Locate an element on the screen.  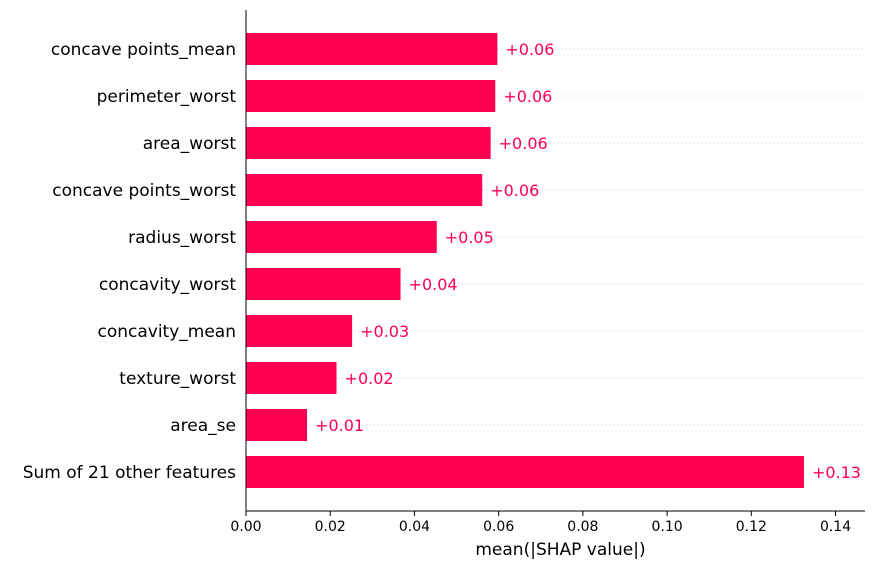
x-tick-label: 0.08 is located at coordinates (582, 527).